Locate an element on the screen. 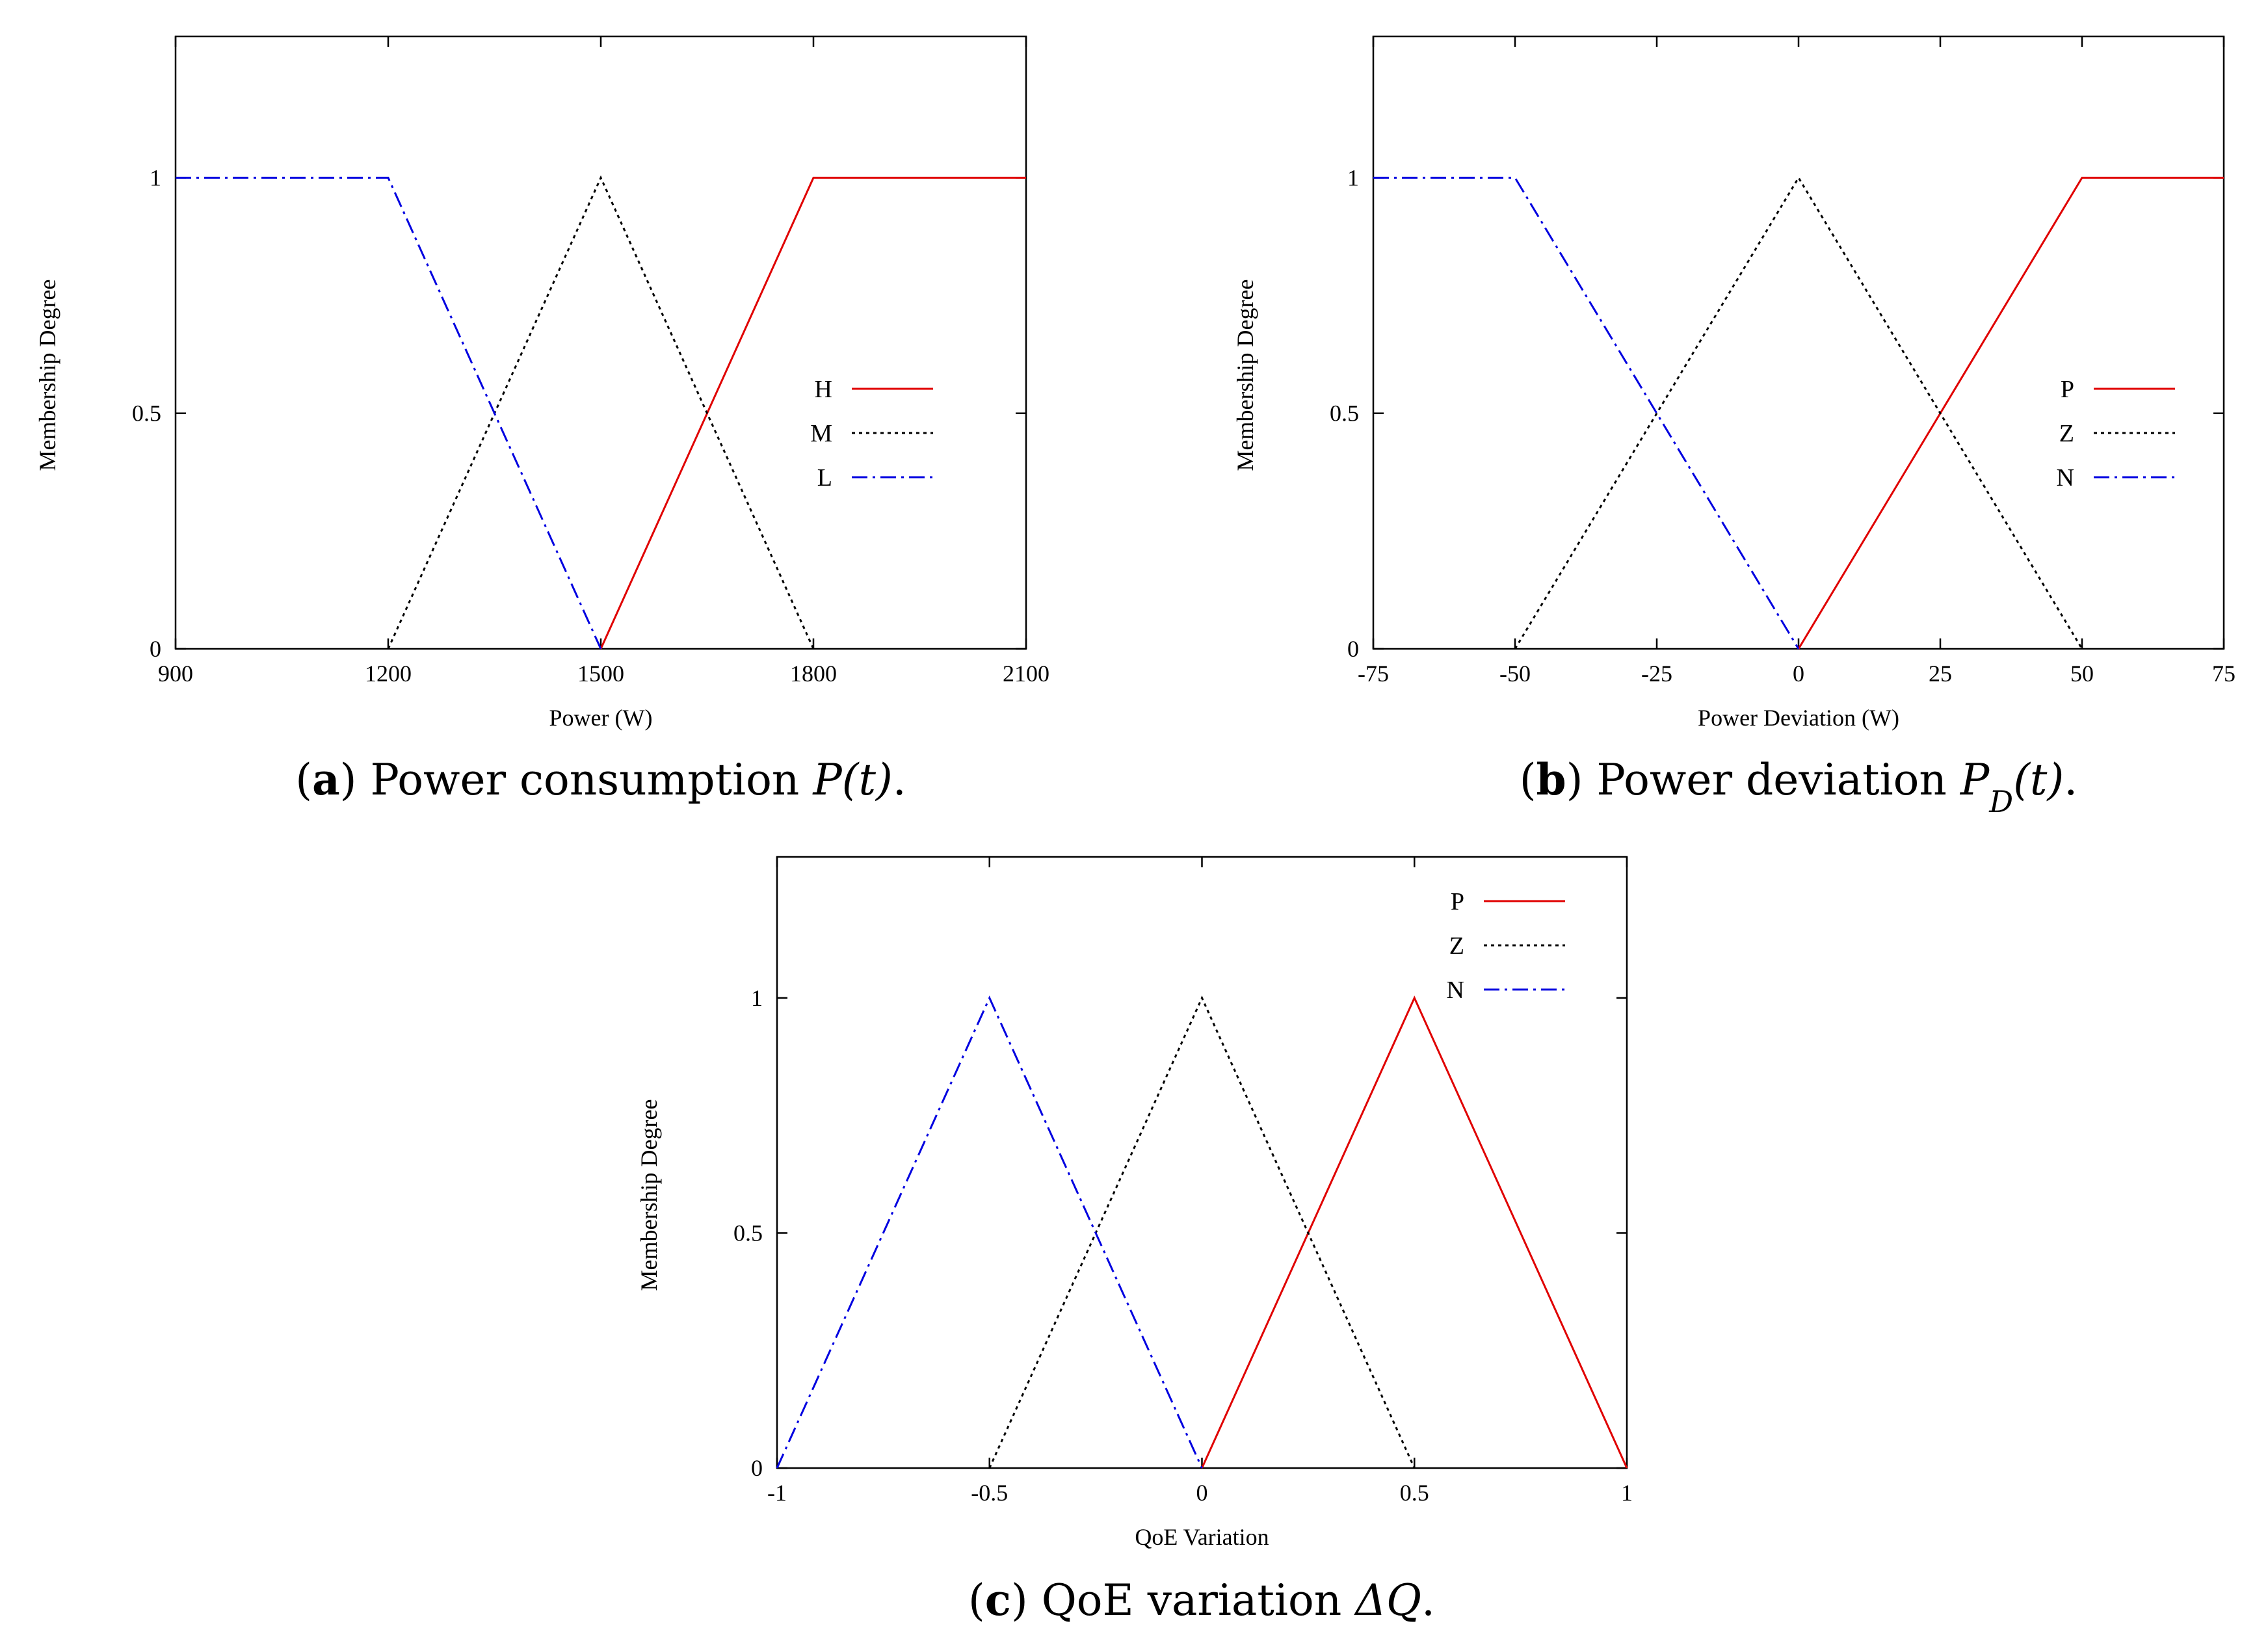 Image resolution: width=2268 pixels, height=1641 pixels. series-line-h is located at coordinates (813, 413).